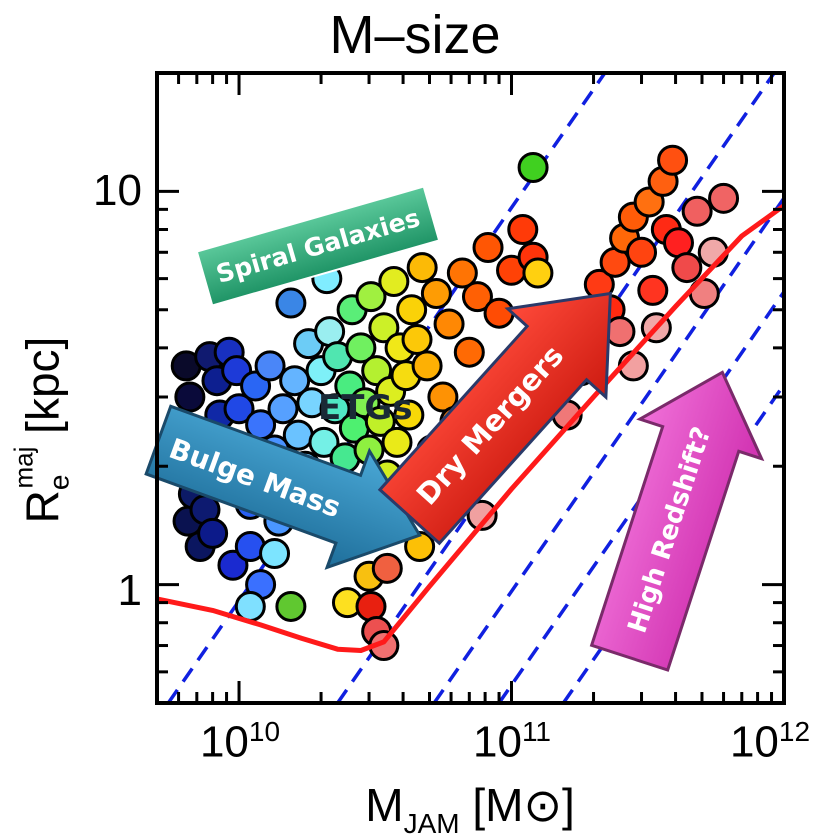 The image size is (830, 840). What do you see at coordinates (677, 521) in the screenshot?
I see `high-redshift-arrow` at bounding box center [677, 521].